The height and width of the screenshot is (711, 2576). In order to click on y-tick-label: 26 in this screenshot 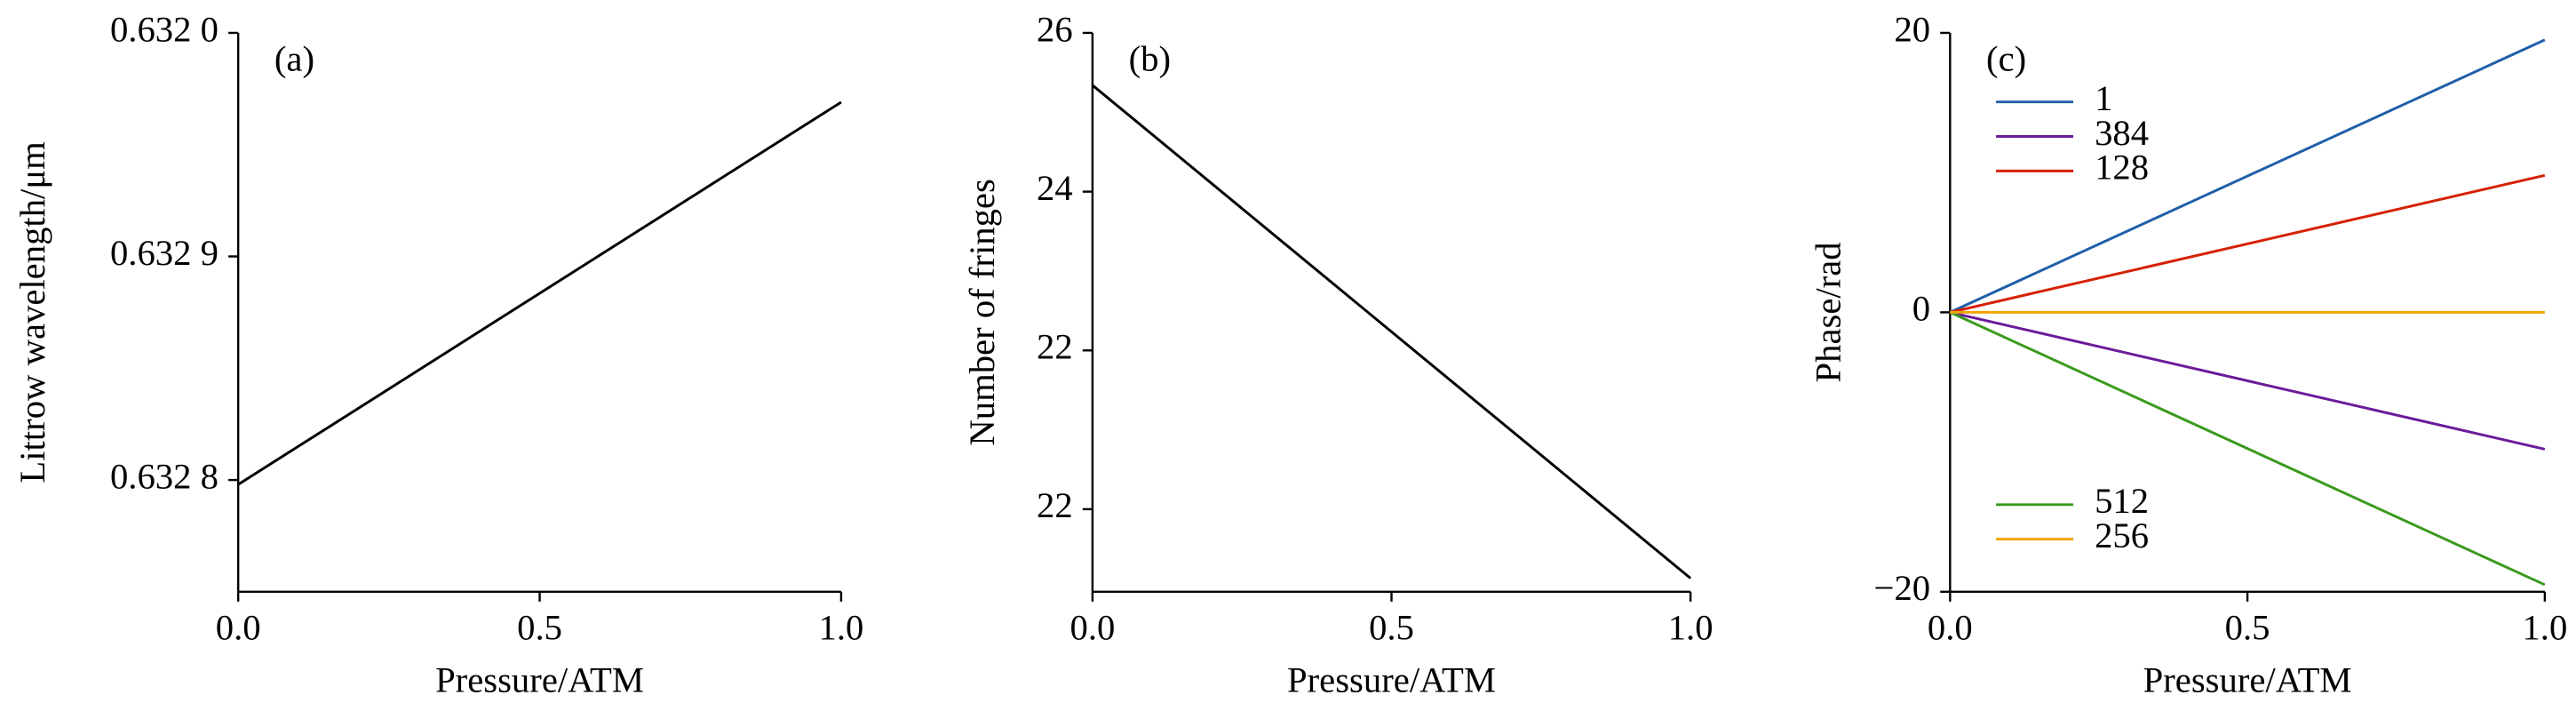, I will do `click(1055, 29)`.